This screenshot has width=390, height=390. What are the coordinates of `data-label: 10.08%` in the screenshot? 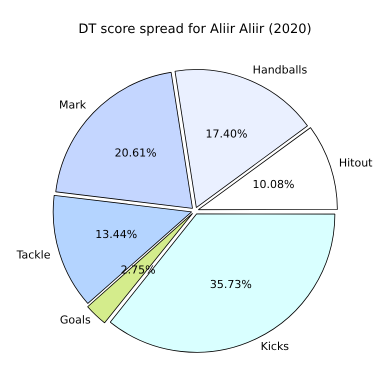 It's located at (273, 184).